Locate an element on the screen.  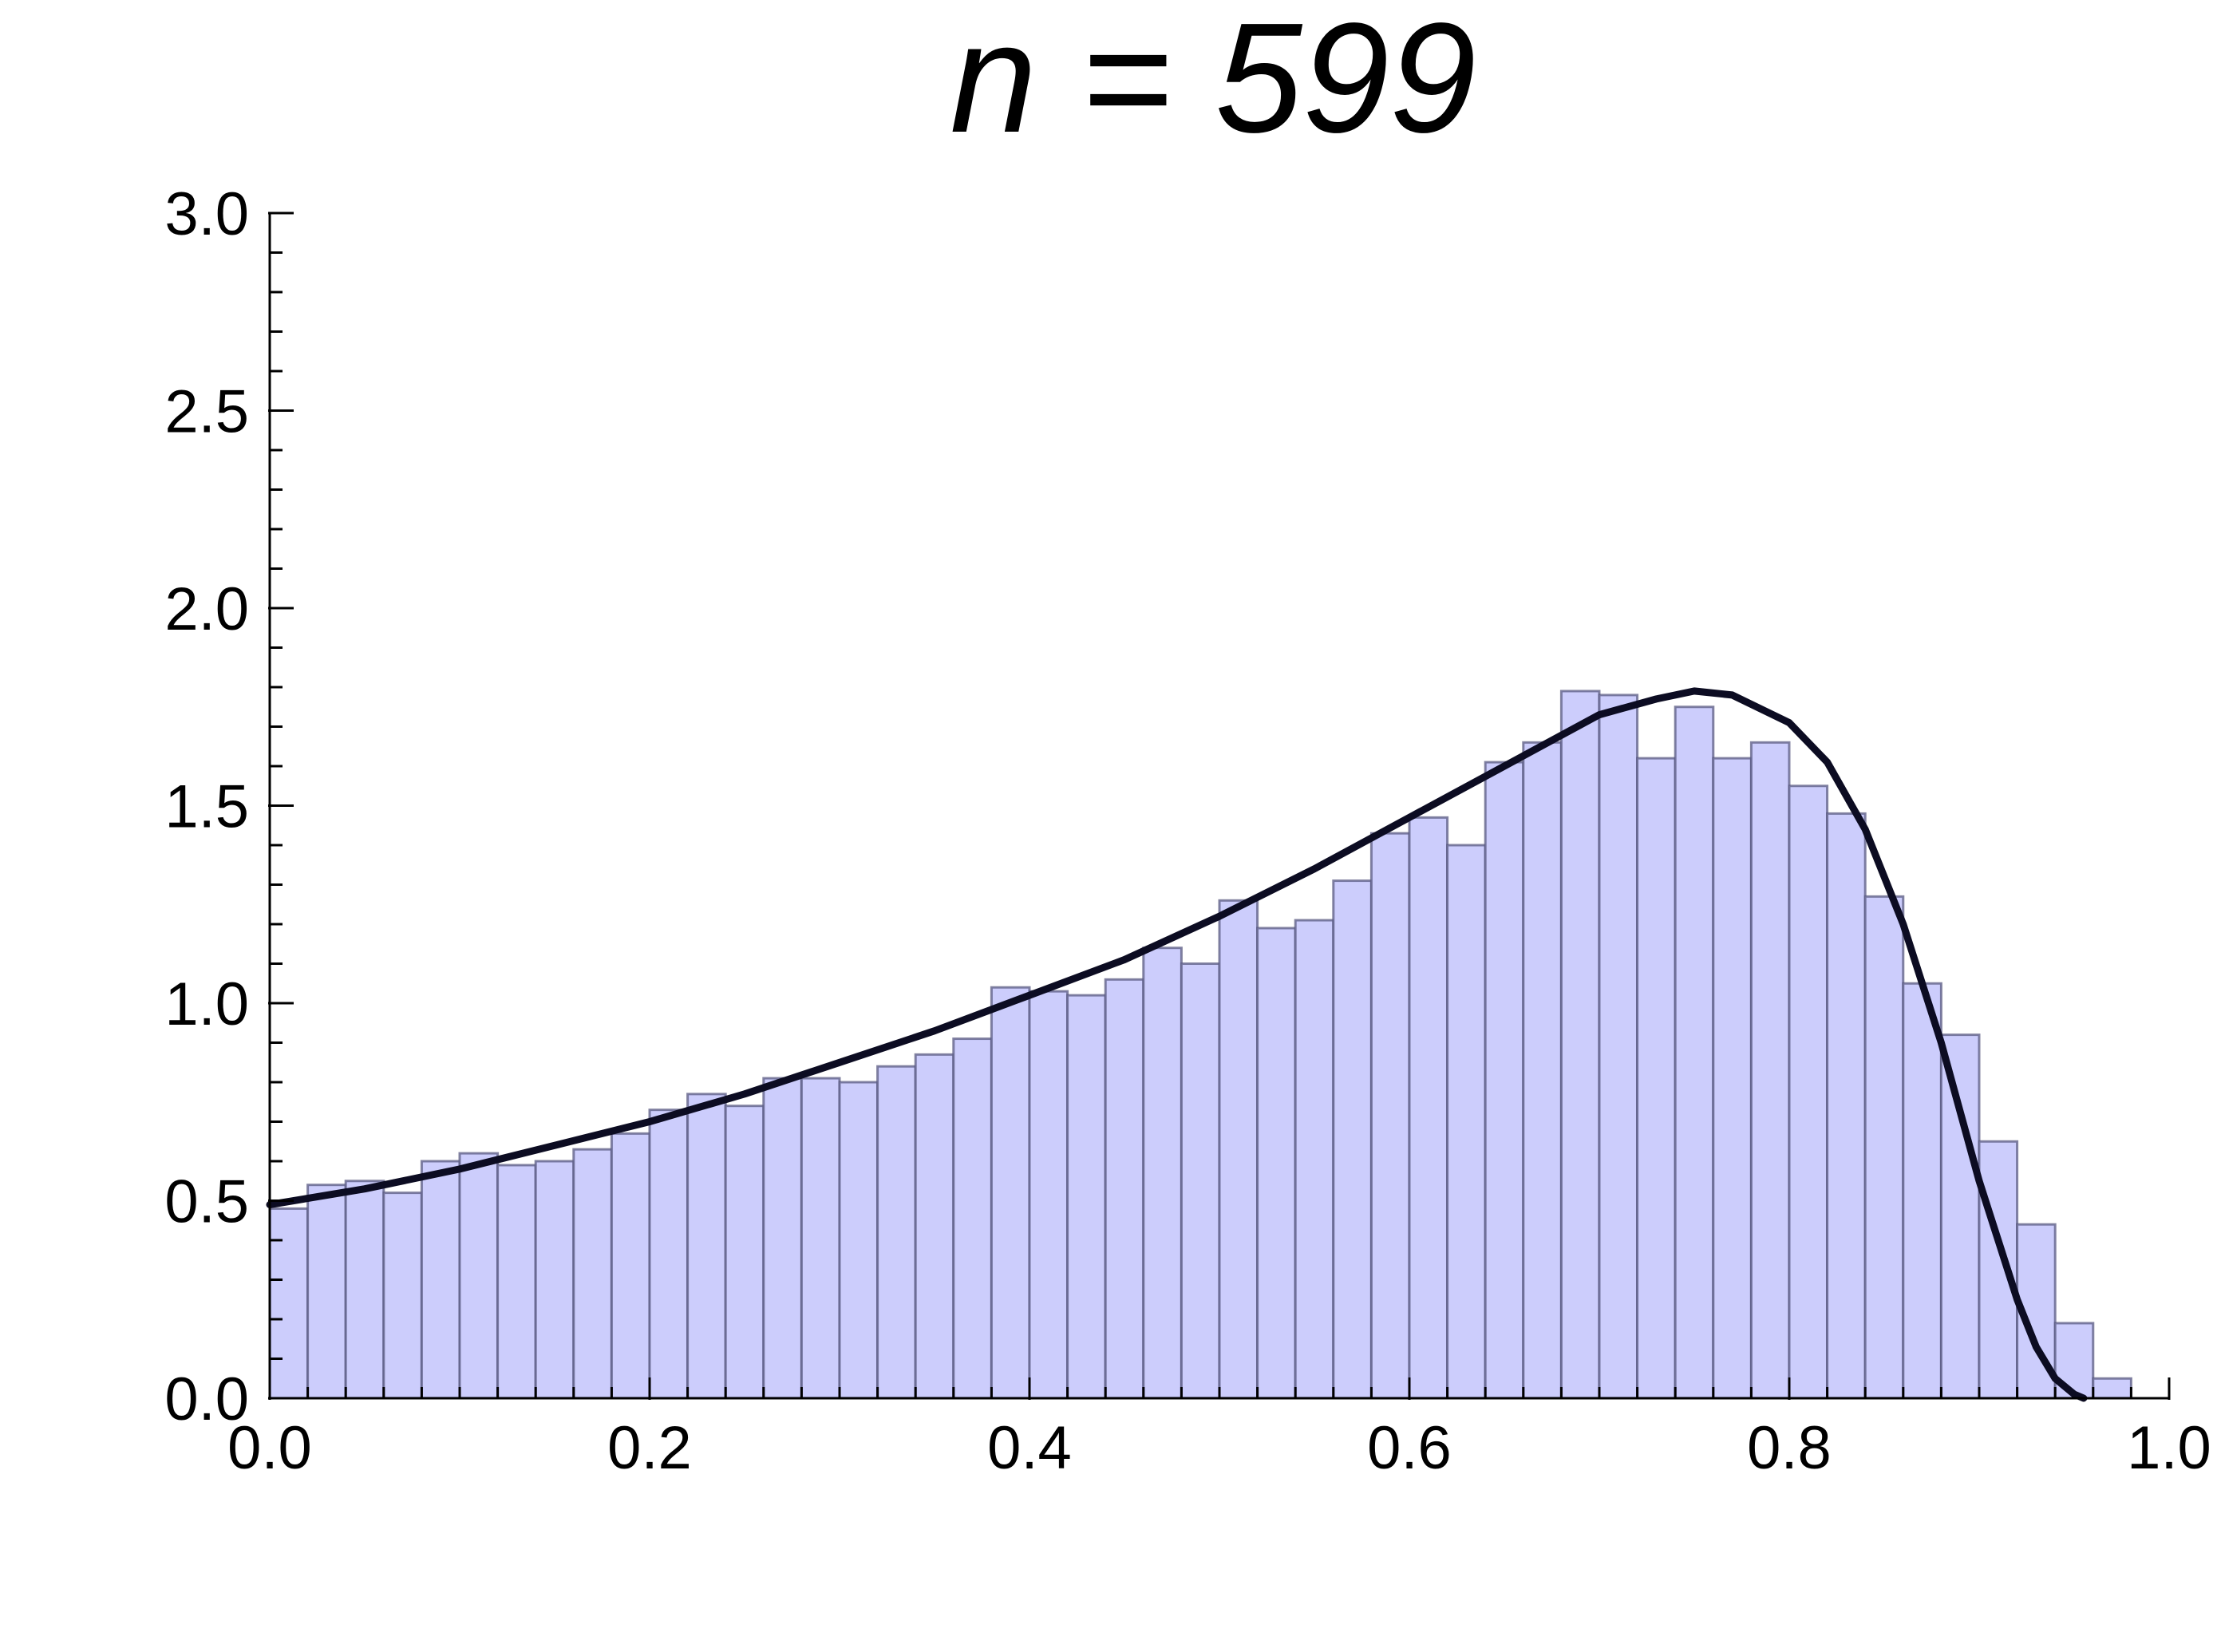
y-tick-label: 1.0 is located at coordinates (207, 1004).